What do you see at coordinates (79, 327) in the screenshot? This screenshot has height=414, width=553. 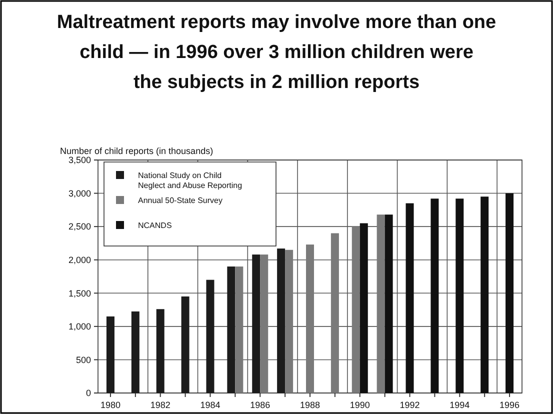 I see `y-tick-label: 1,000` at bounding box center [79, 327].